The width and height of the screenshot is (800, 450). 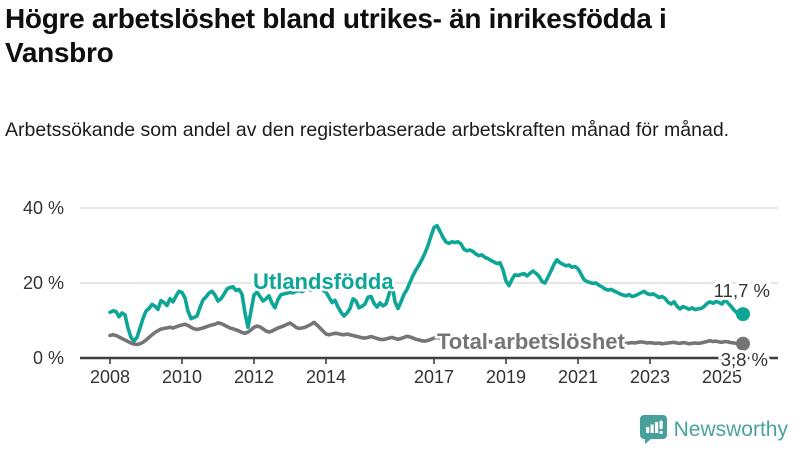 What do you see at coordinates (434, 377) in the screenshot?
I see `x-axis-tick-label: 2017` at bounding box center [434, 377].